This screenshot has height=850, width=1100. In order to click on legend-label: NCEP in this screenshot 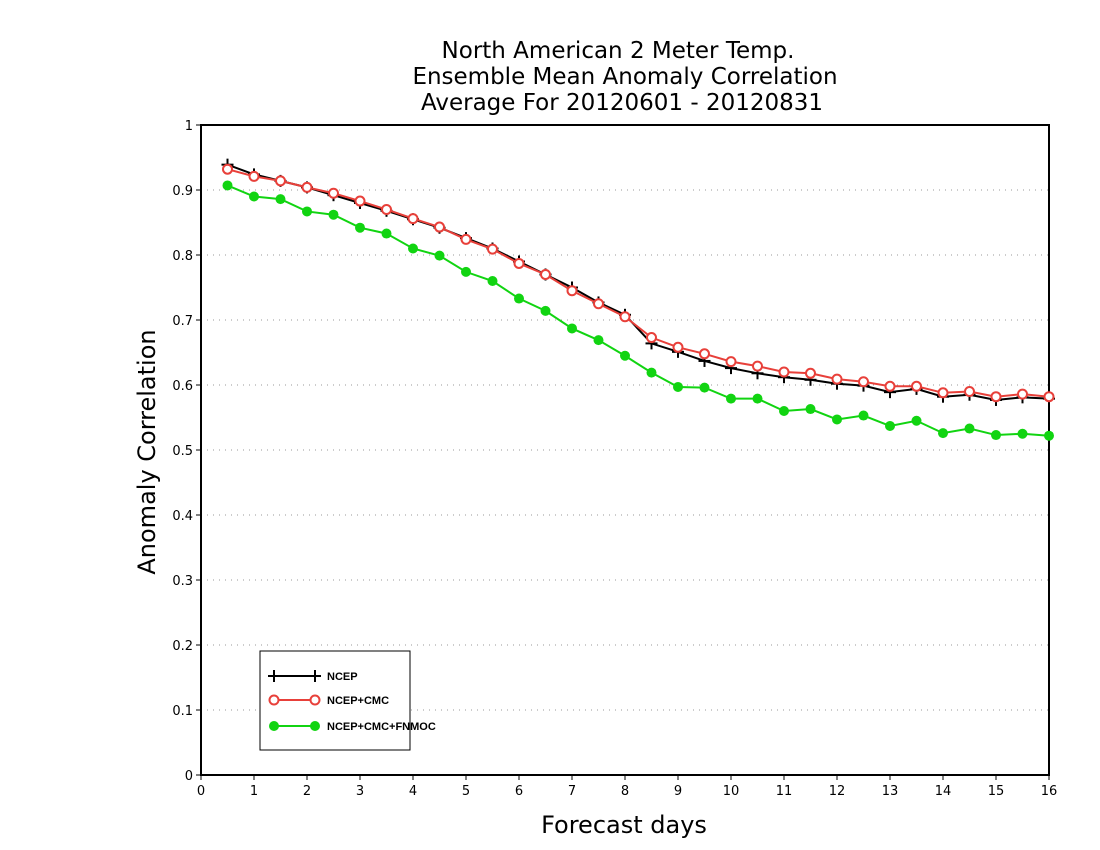, I will do `click(342, 677)`.